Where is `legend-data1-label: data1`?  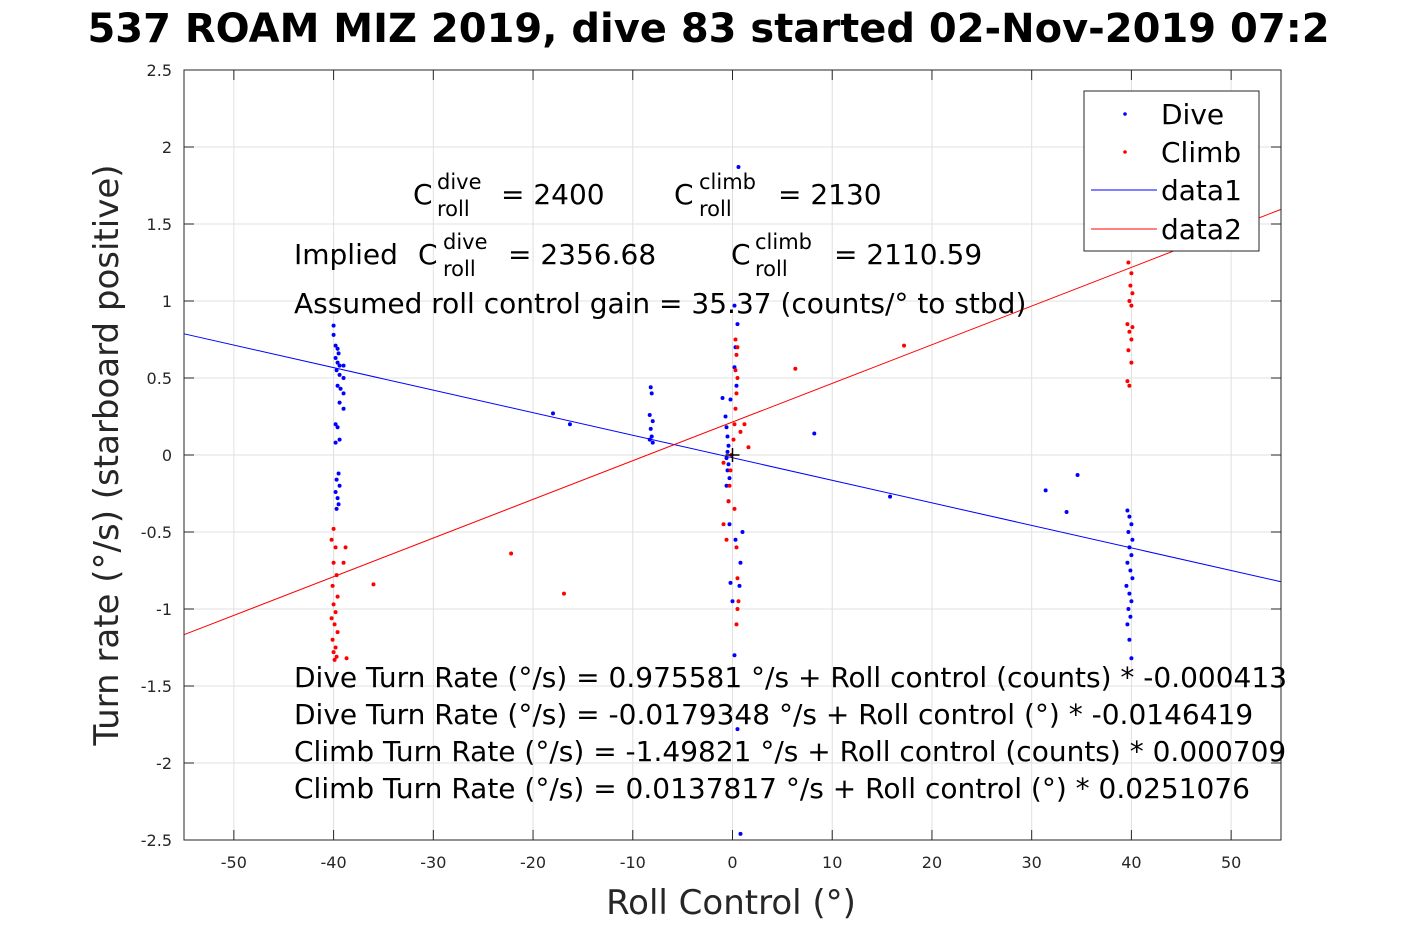 legend-data1-label: data1 is located at coordinates (1201, 190).